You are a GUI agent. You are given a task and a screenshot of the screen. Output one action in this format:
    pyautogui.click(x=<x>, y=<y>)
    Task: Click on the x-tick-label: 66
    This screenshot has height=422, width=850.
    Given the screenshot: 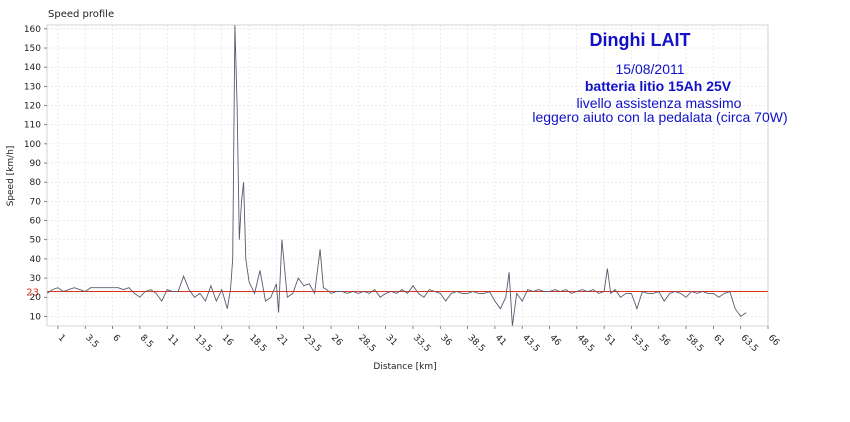 What is the action you would take?
    pyautogui.click(x=773, y=340)
    